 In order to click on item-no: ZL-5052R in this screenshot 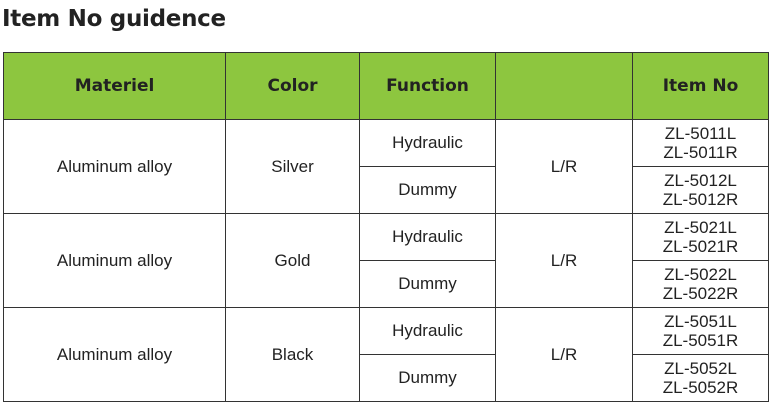, I will do `click(700, 387)`.